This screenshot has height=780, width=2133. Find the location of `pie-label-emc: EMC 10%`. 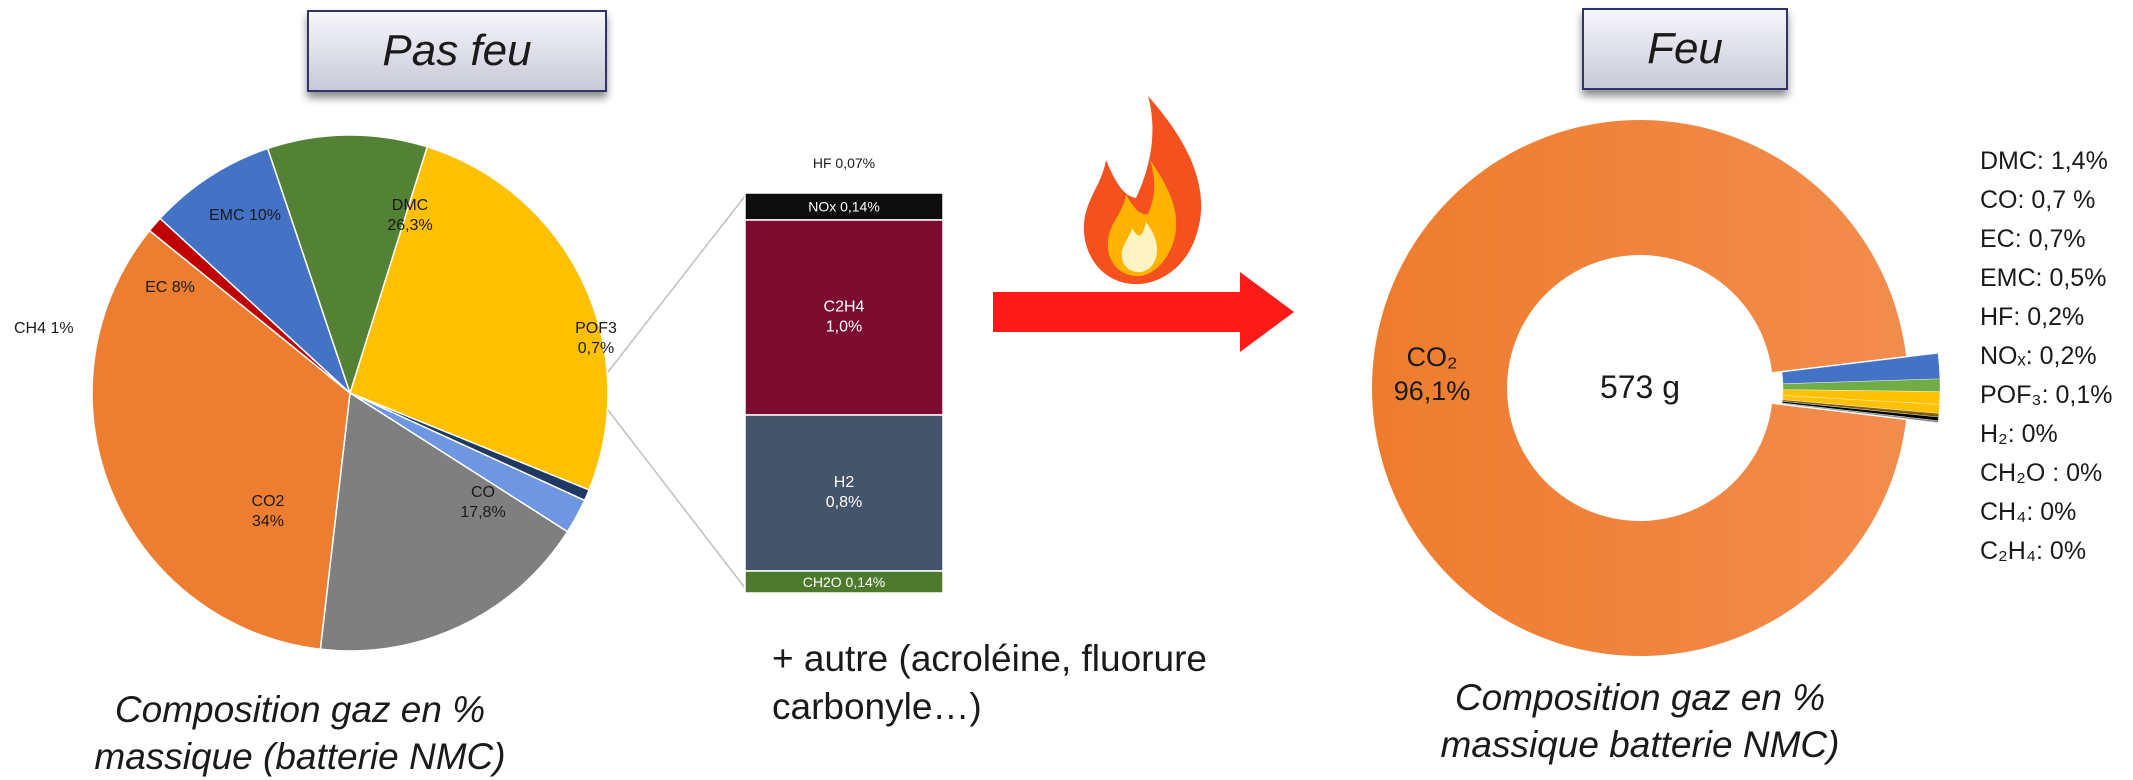

pie-label-emc: EMC 10% is located at coordinates (245, 215).